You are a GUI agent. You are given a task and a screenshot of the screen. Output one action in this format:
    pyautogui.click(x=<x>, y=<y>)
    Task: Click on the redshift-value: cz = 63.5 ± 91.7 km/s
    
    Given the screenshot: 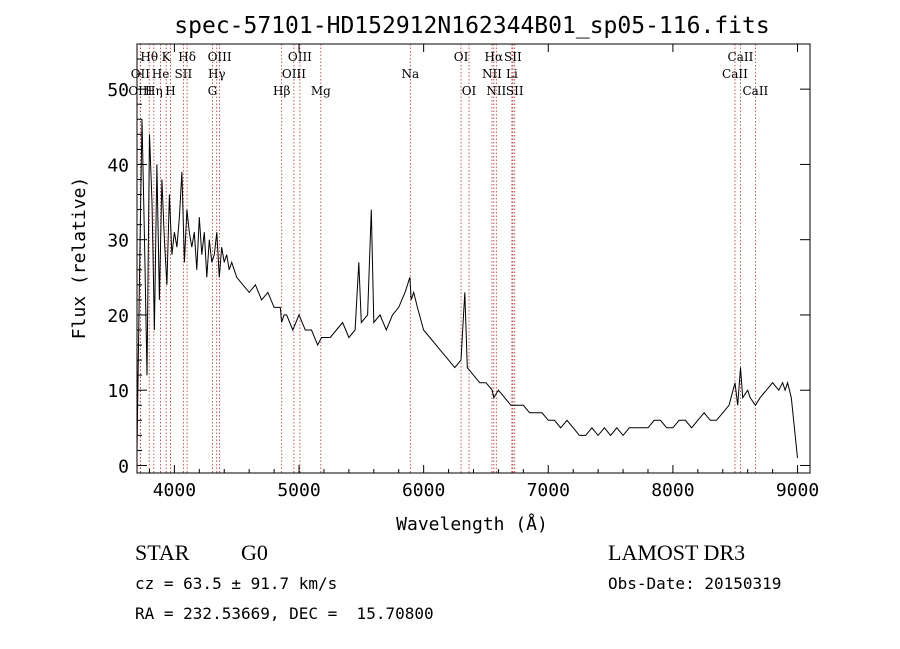 What is the action you would take?
    pyautogui.click(x=236, y=583)
    